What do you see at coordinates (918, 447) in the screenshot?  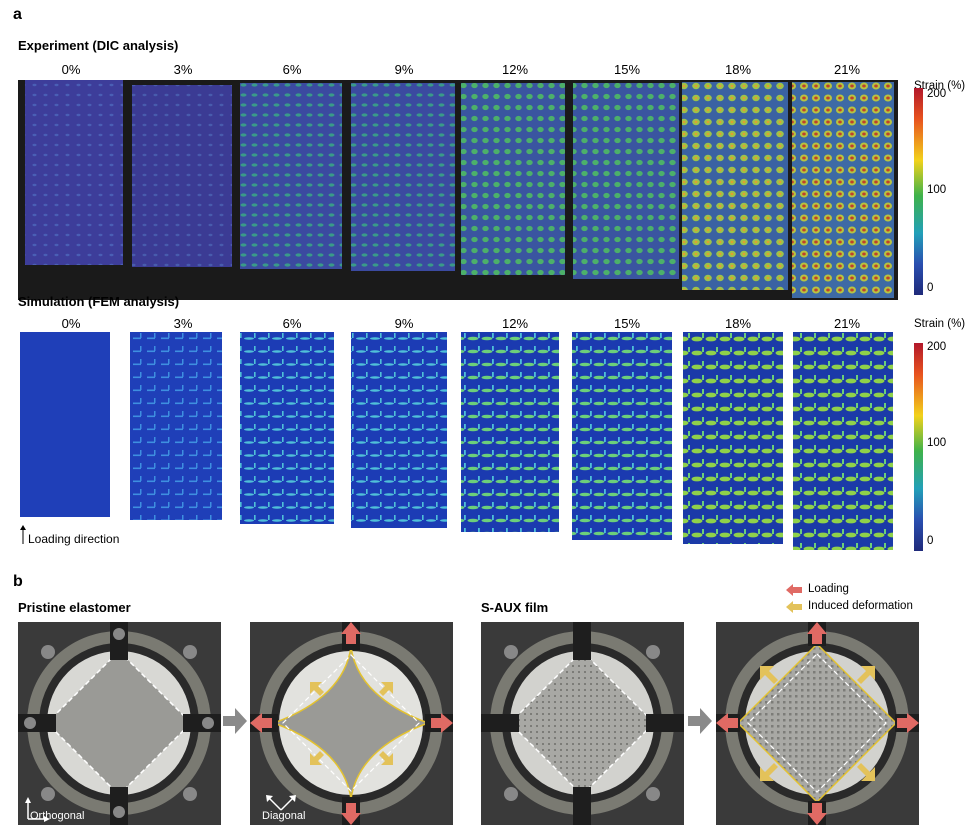 I see `sim-colorbar` at bounding box center [918, 447].